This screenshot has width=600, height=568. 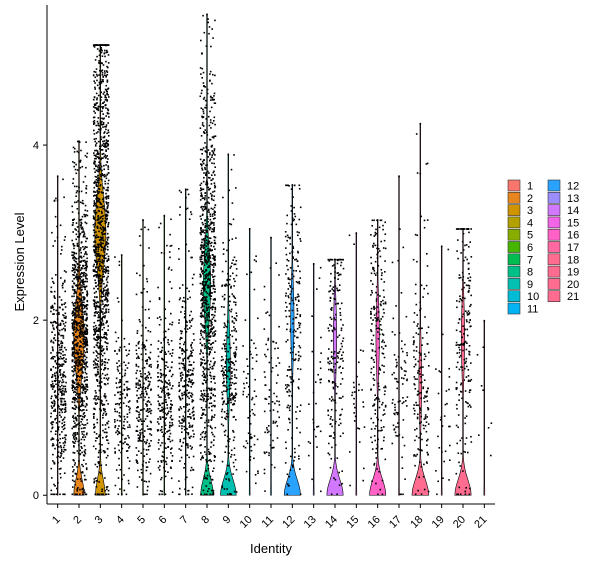 What do you see at coordinates (573, 211) in the screenshot?
I see `legend-label-14: 14` at bounding box center [573, 211].